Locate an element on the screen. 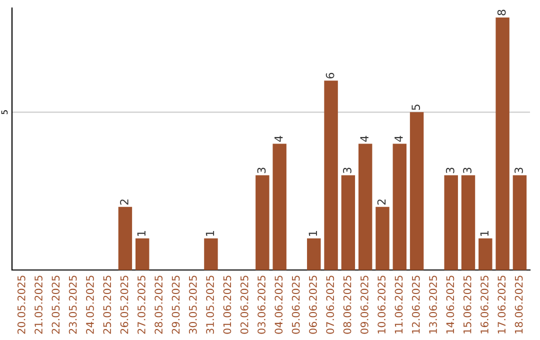 The width and height of the screenshot is (540, 340). x-tick-label: 17.06.2025 is located at coordinates (502, 305).